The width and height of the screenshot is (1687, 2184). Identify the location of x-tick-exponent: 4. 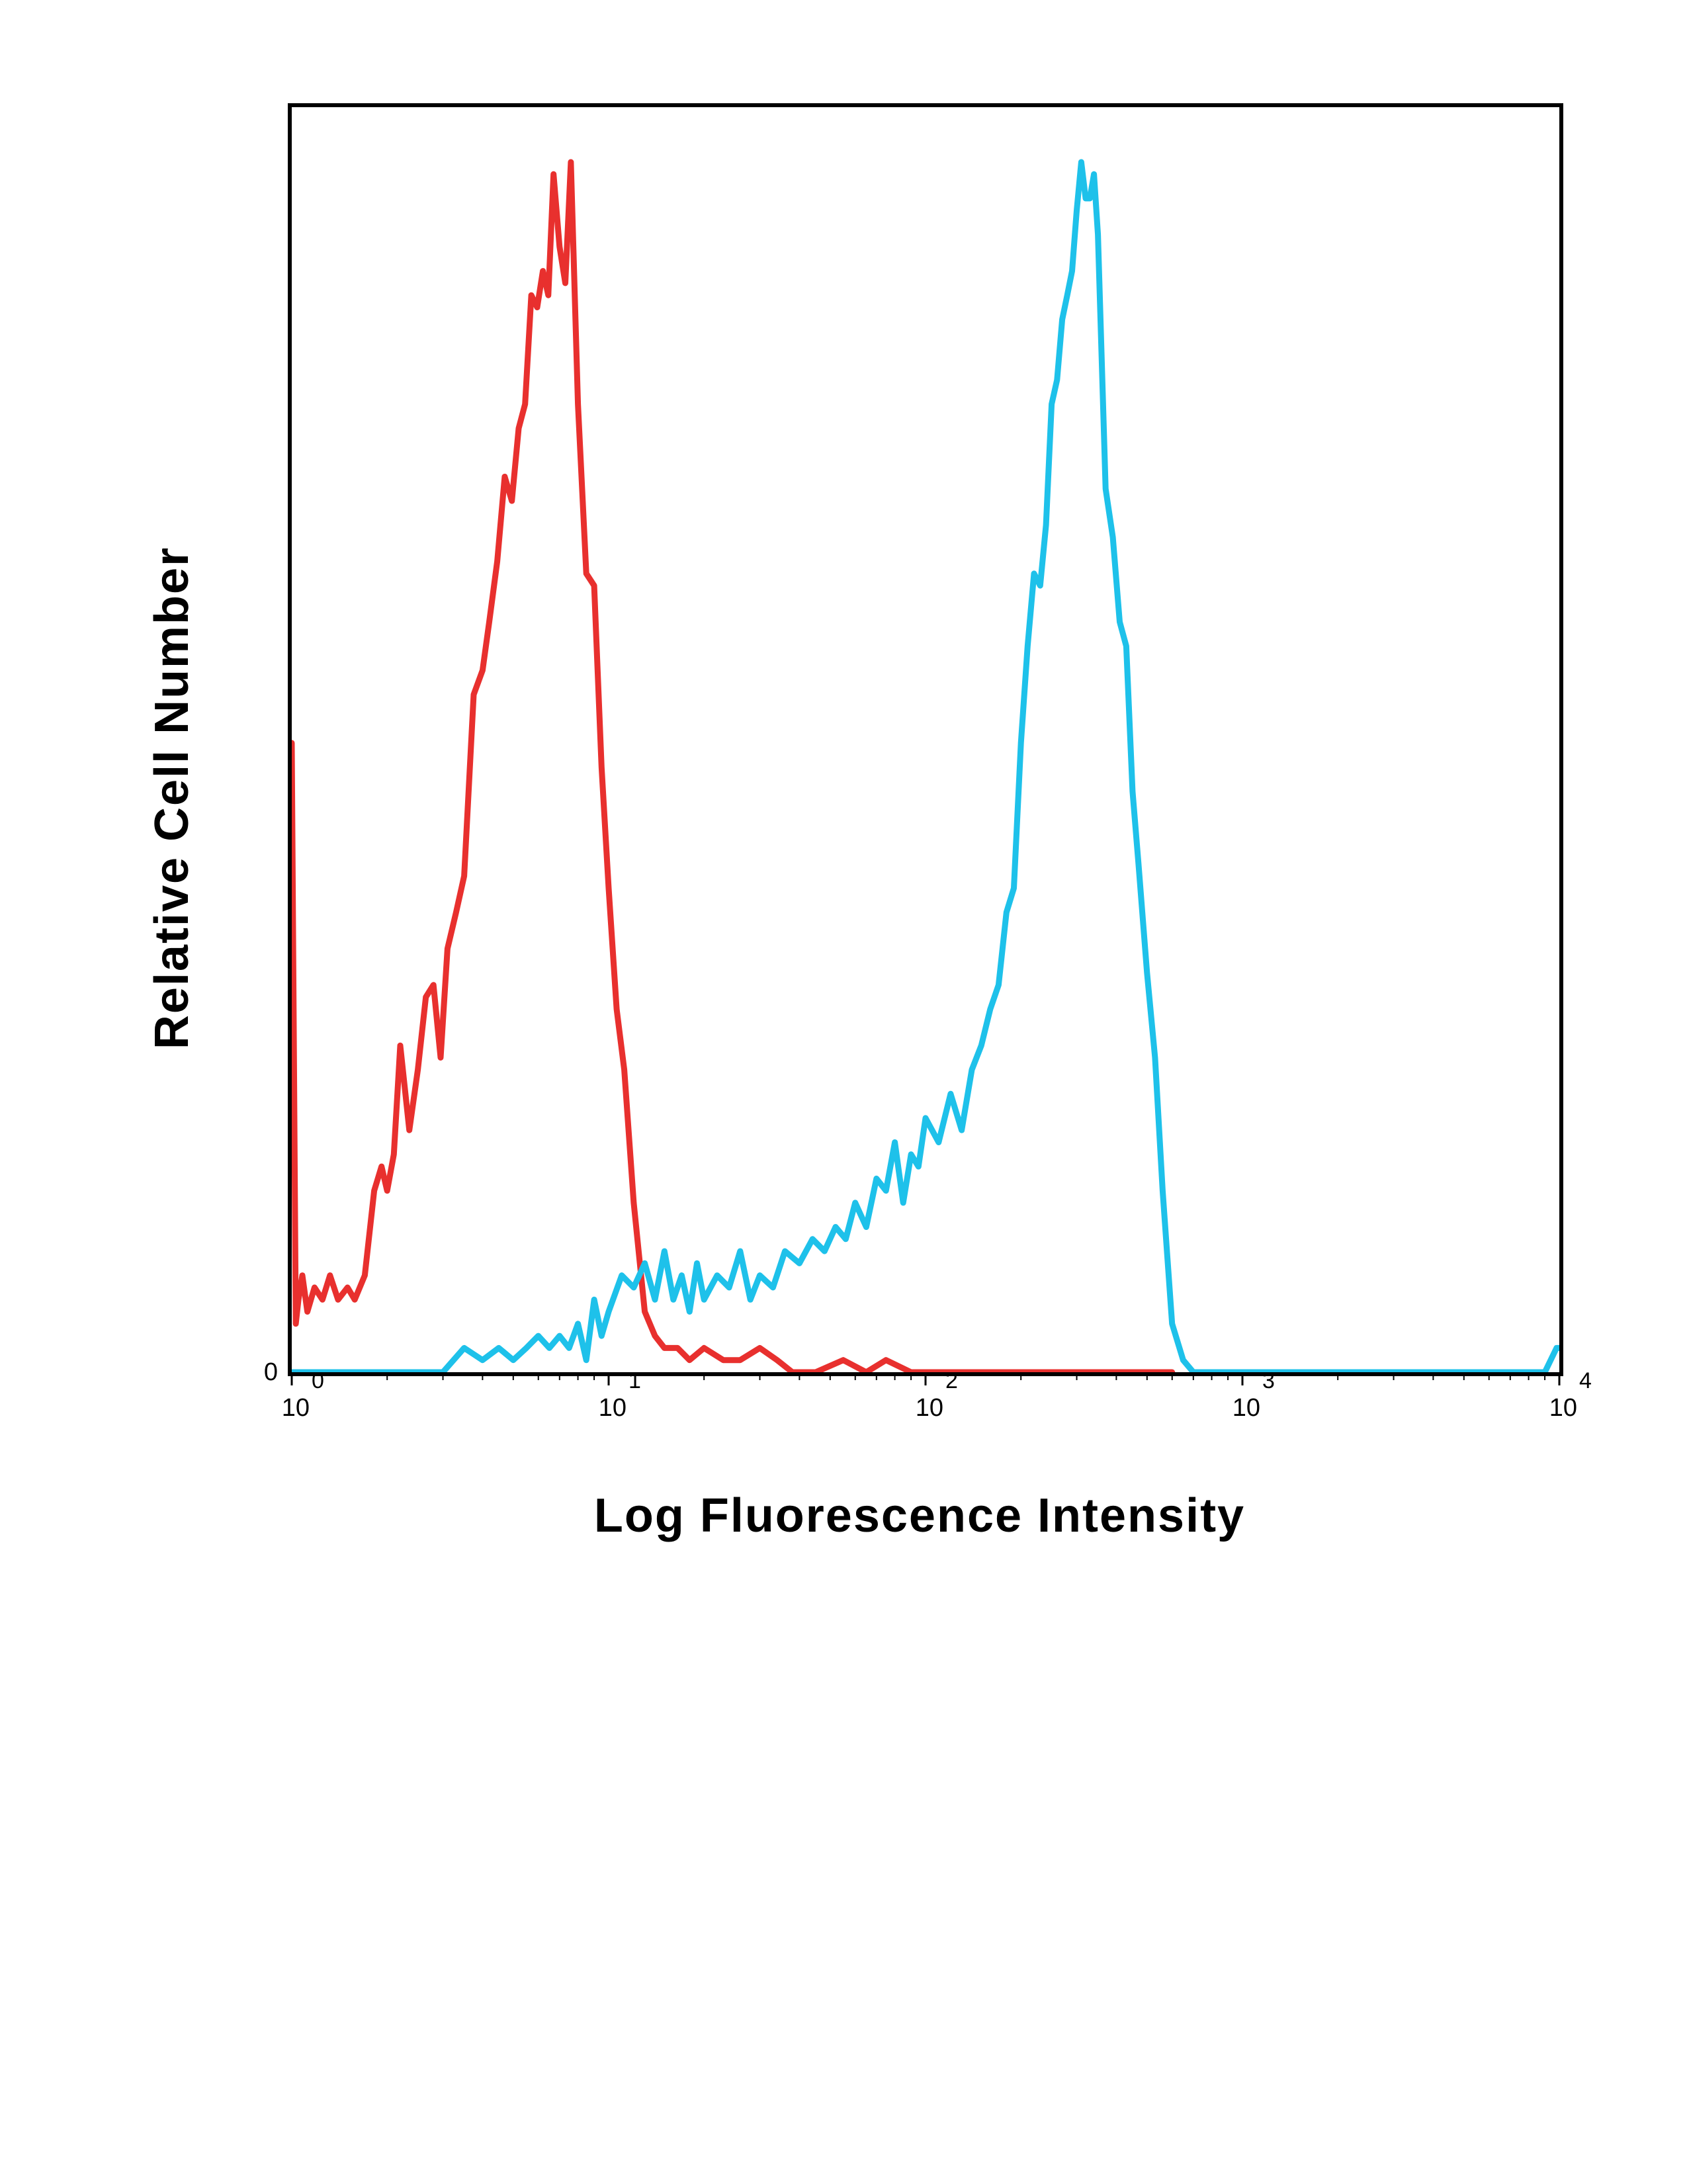
(1585, 1381).